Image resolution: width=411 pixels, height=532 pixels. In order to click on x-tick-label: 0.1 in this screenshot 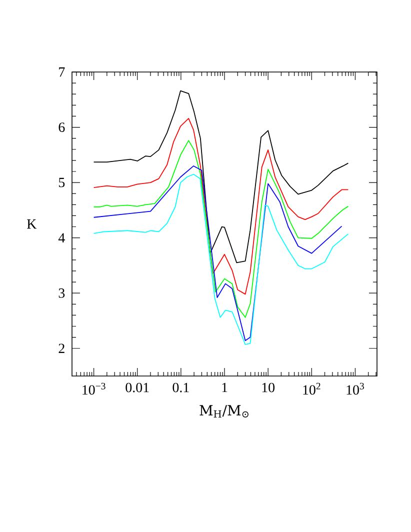, I will do `click(180, 387)`.